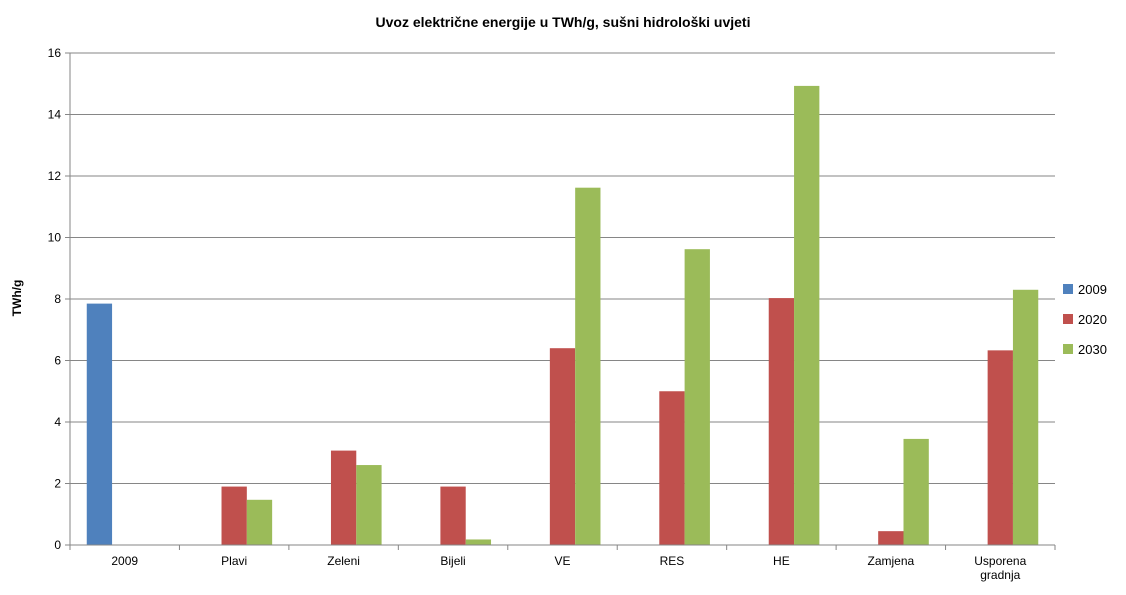 The height and width of the screenshot is (595, 1126). What do you see at coordinates (452, 561) in the screenshot?
I see `x-tick-label: Bijeli` at bounding box center [452, 561].